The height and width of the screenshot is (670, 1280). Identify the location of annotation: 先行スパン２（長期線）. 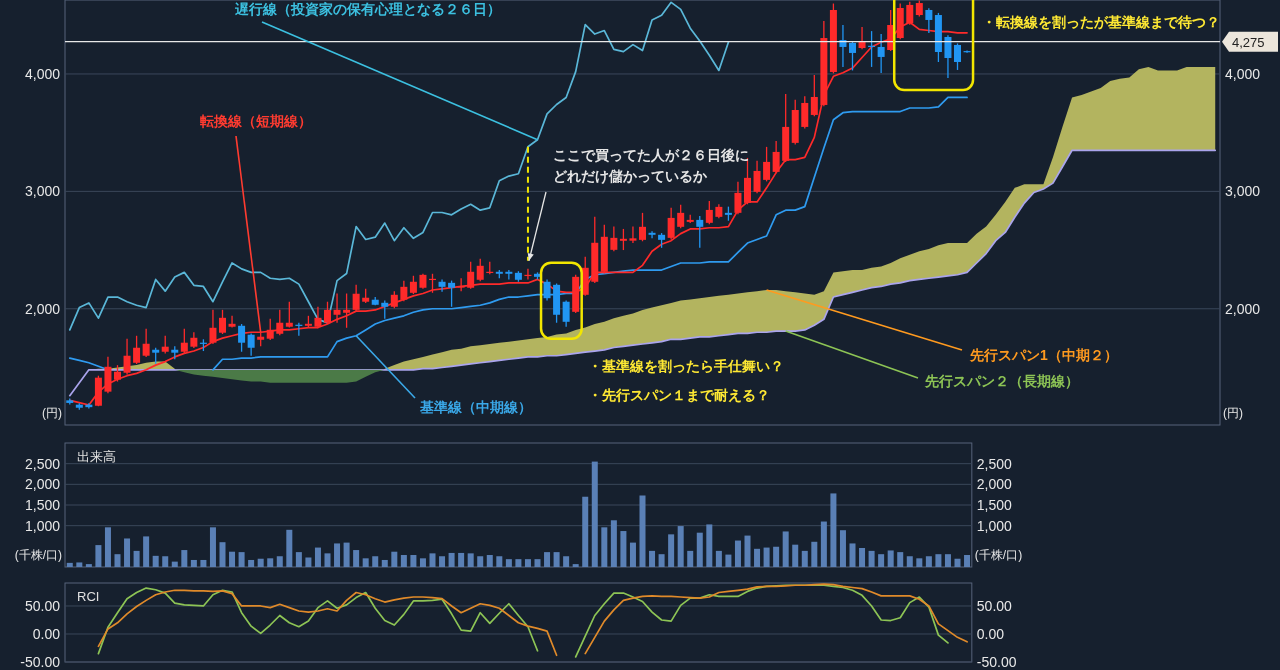
(1001, 381).